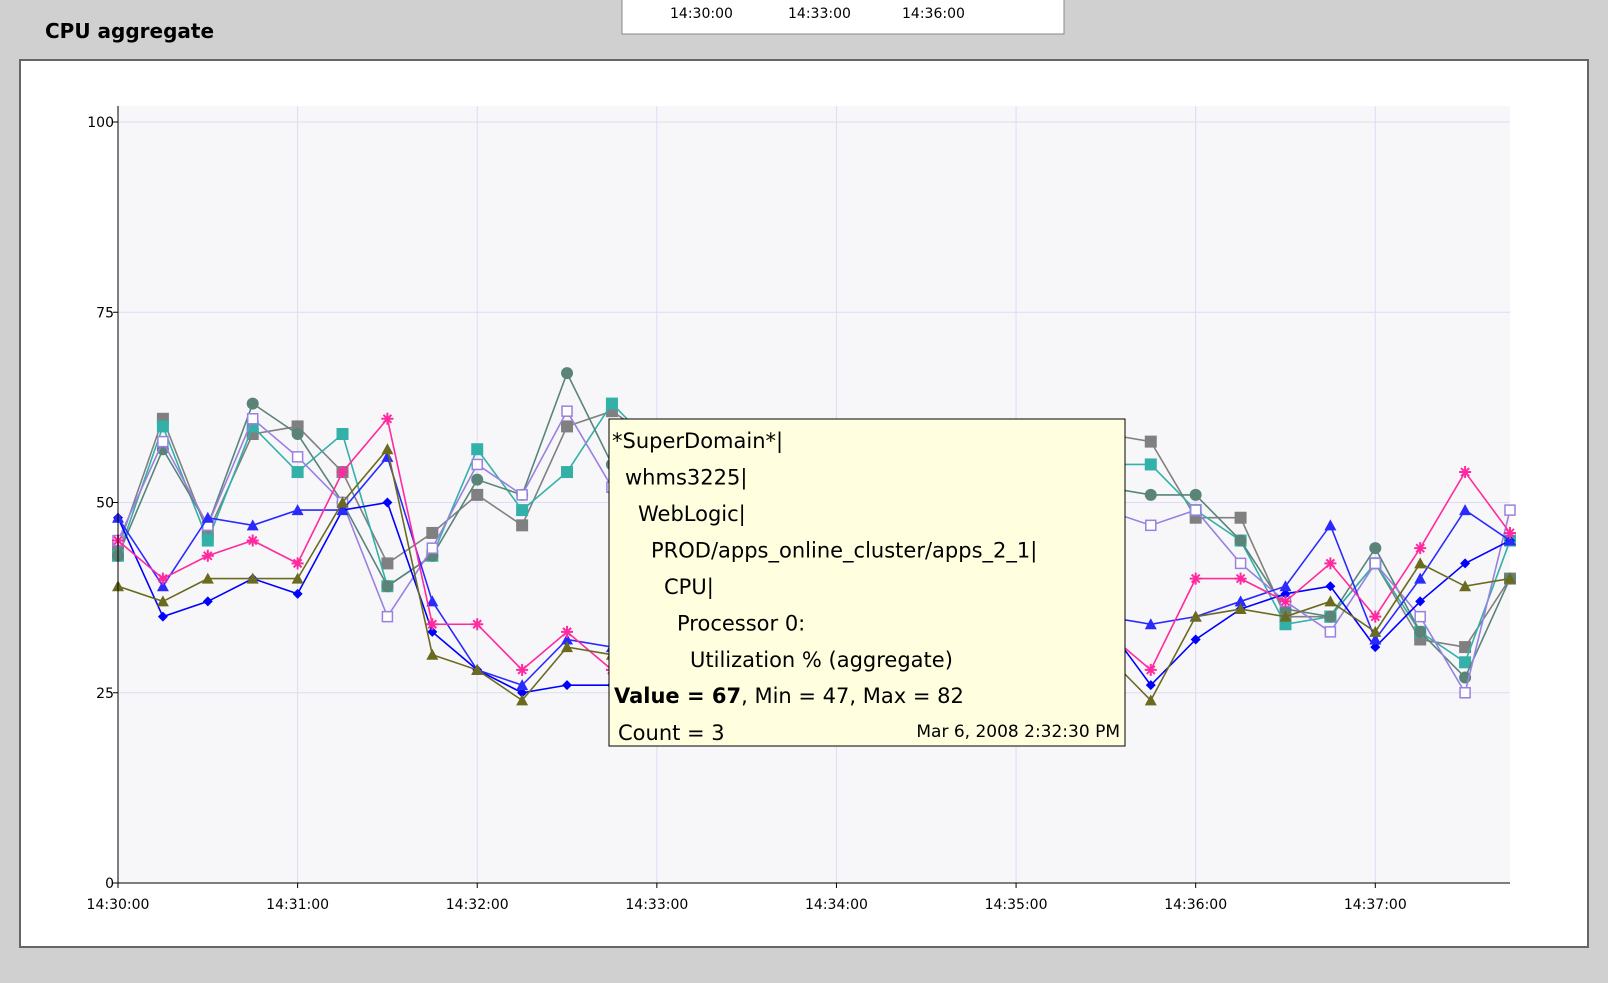 This screenshot has height=983, width=1608. I want to click on x-tick-label: 14:37:00, so click(1375, 905).